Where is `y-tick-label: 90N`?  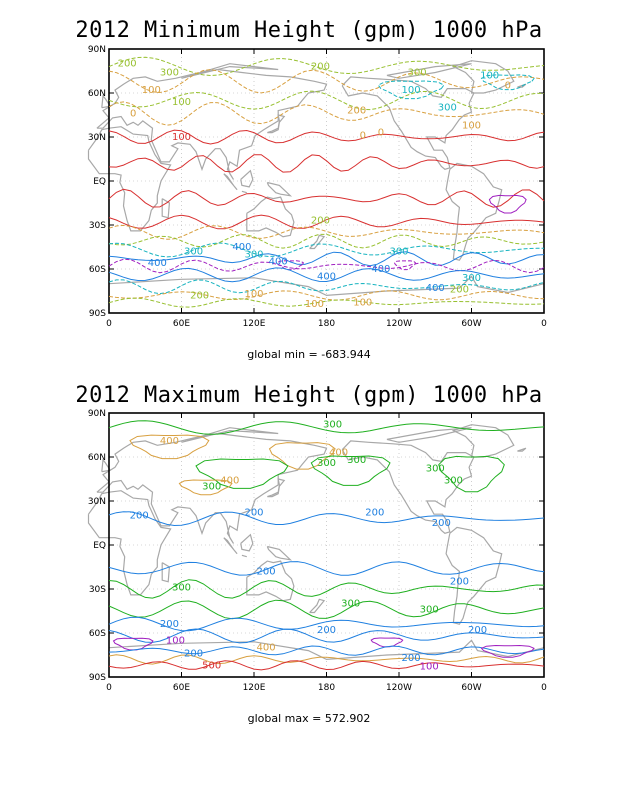
y-tick-label: 90N is located at coordinates (97, 414).